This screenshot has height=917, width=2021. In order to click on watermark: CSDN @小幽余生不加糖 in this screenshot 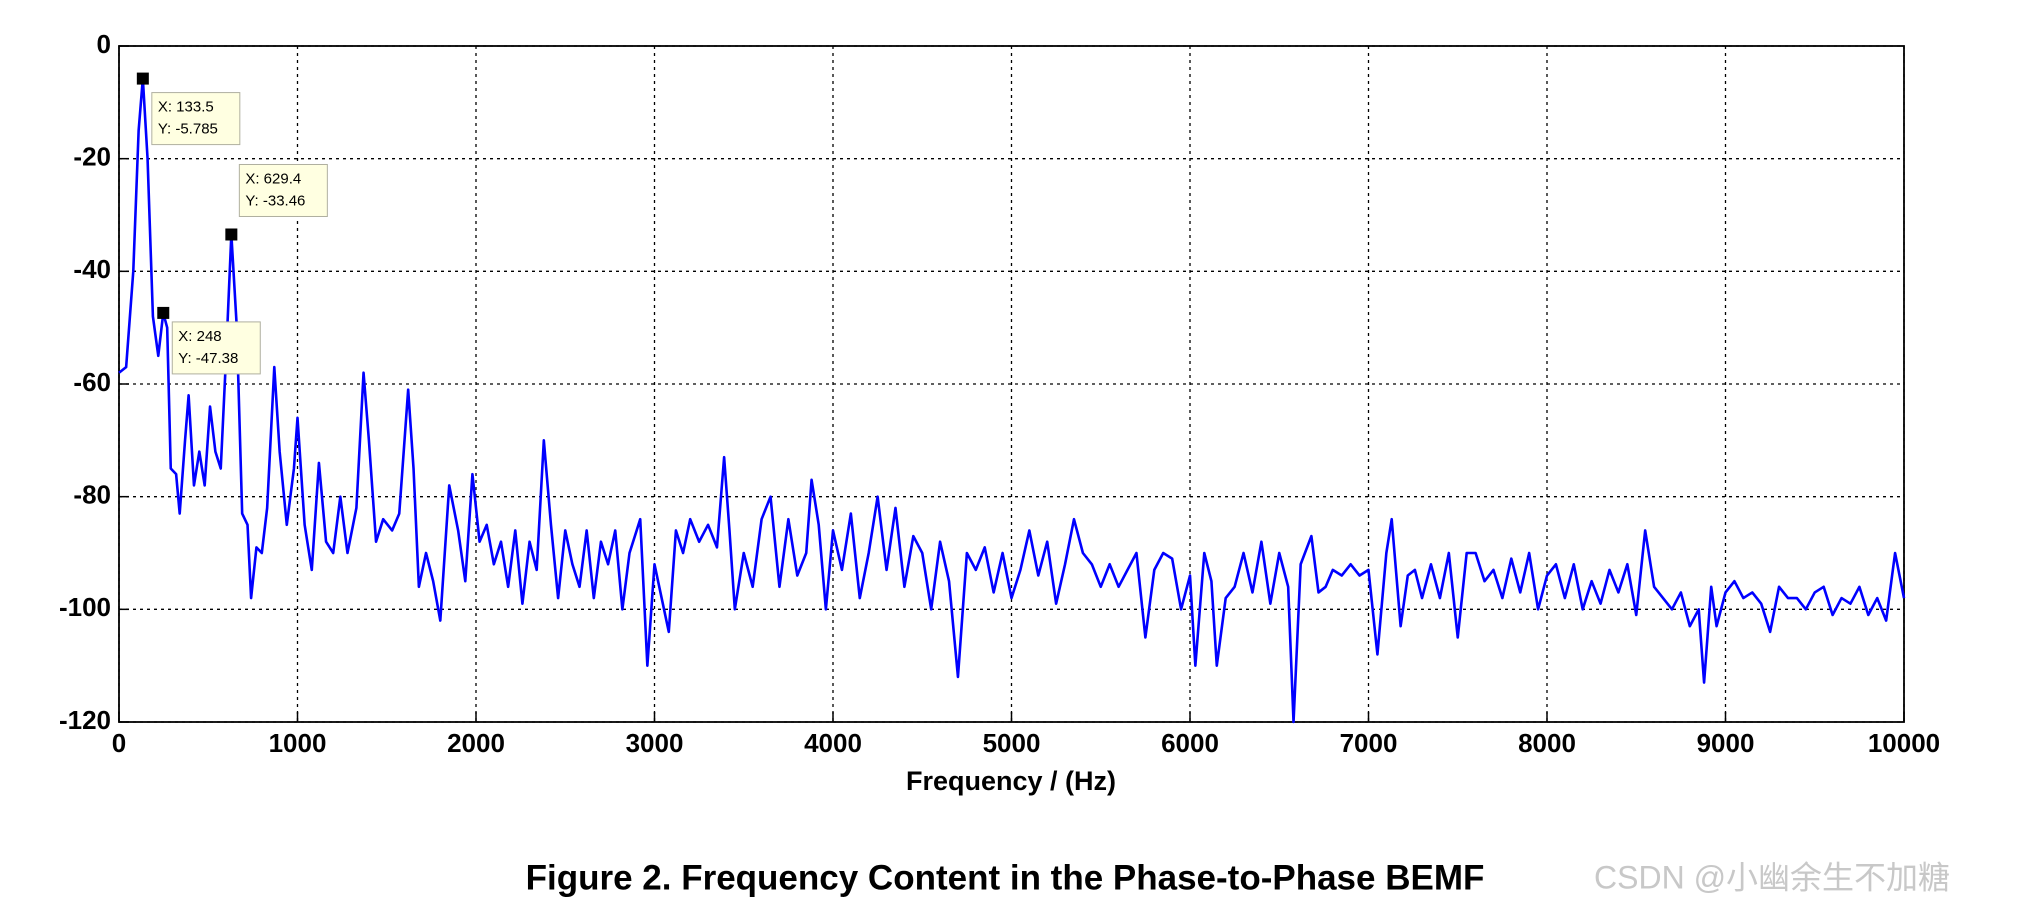, I will do `click(1772, 877)`.